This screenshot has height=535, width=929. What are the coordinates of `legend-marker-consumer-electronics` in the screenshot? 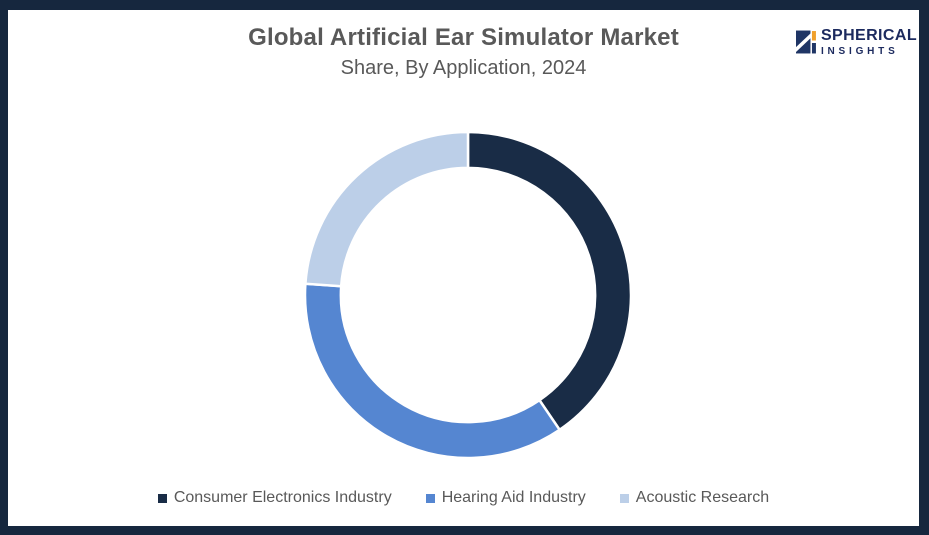 It's located at (162, 498).